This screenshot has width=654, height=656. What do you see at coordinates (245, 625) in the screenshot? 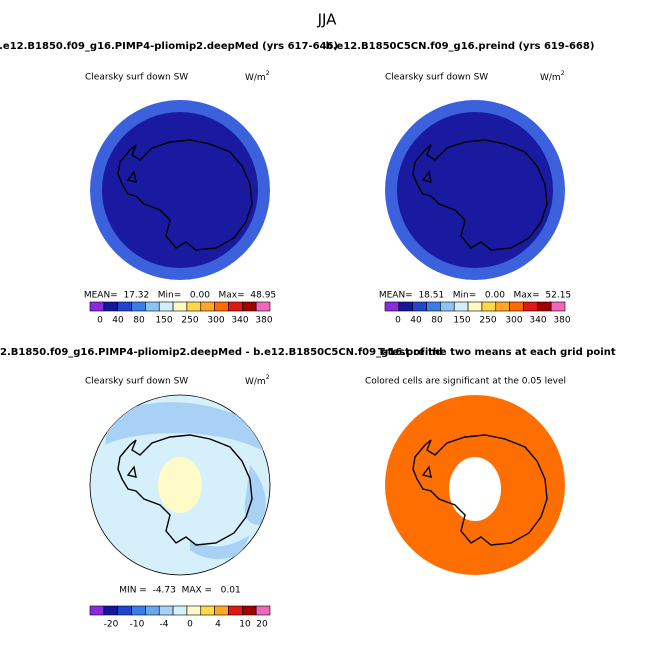
I see `colorbar-label: 10` at bounding box center [245, 625].